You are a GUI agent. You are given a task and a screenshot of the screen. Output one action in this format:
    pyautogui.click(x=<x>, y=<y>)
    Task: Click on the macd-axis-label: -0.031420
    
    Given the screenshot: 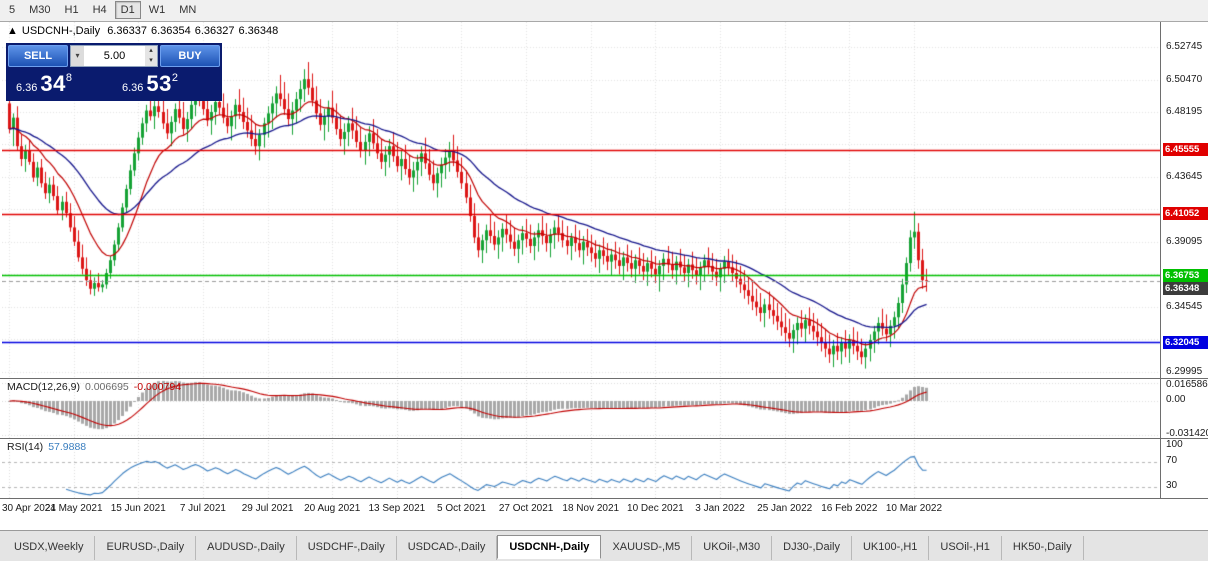 What is the action you would take?
    pyautogui.click(x=1187, y=433)
    